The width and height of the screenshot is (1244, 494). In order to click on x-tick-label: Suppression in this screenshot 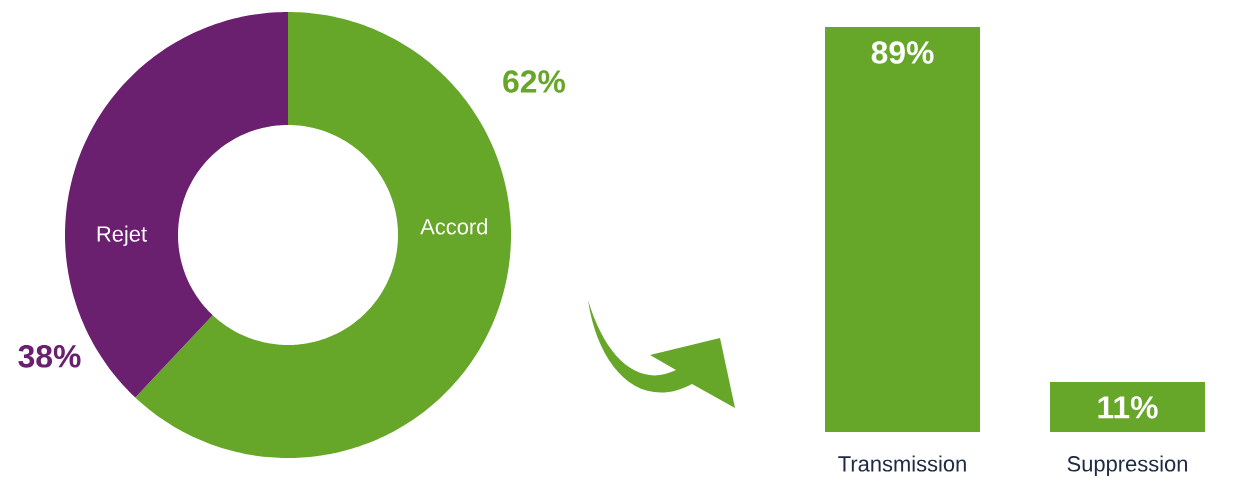, I will do `click(1127, 465)`.